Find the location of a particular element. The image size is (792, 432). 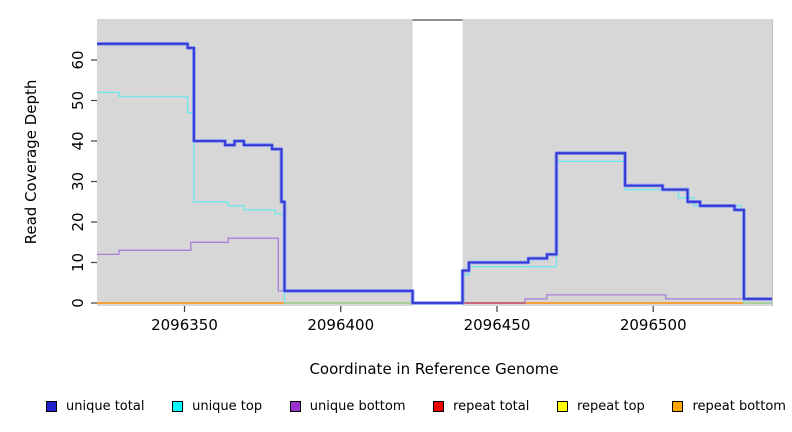

legend-swatch-unique-bottom is located at coordinates (295, 406).